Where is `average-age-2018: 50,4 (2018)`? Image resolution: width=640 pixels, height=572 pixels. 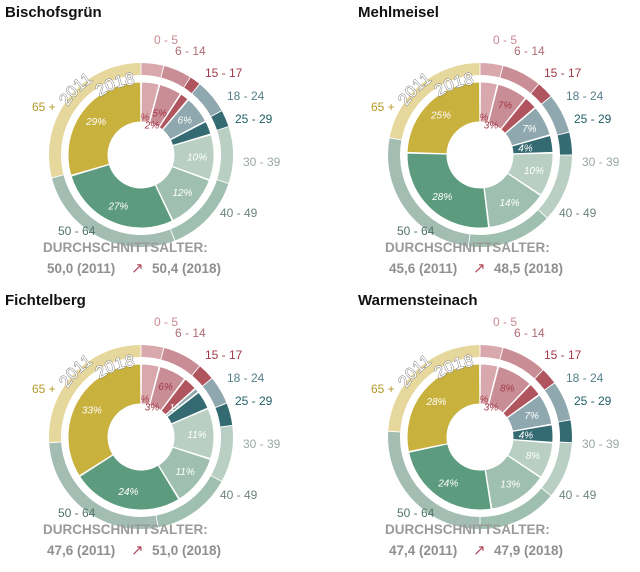 average-age-2018: 50,4 (2018) is located at coordinates (186, 268).